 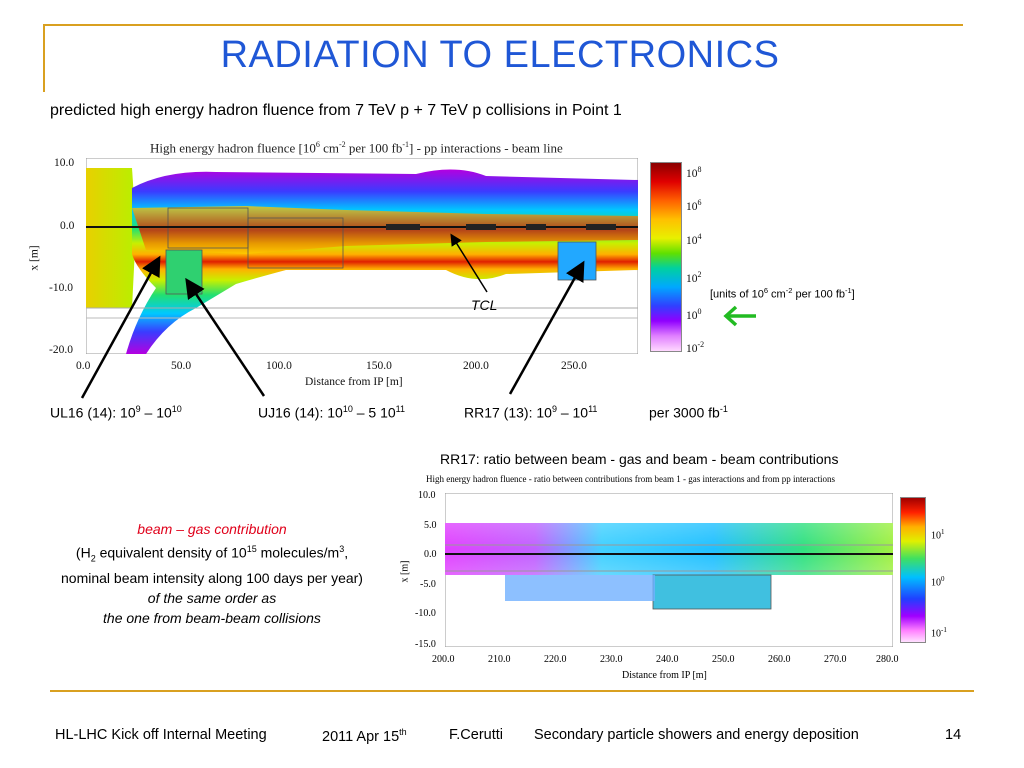 I want to click on per-luminosity-annotation: per 3000 fb-1, so click(x=688, y=412).